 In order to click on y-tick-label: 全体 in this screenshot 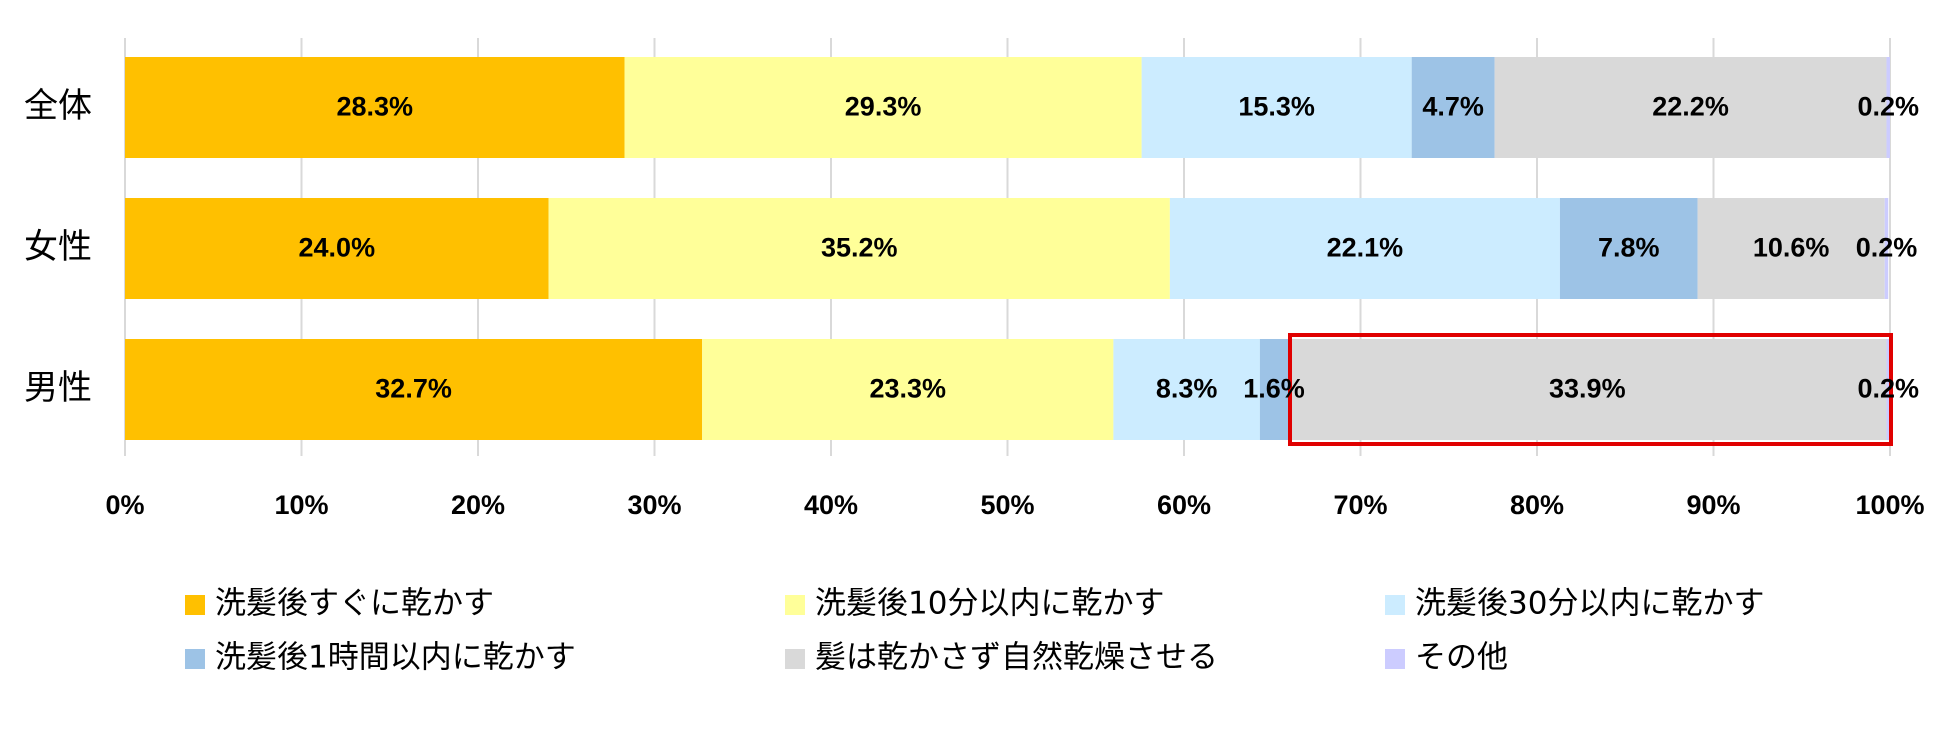, I will do `click(58, 106)`.